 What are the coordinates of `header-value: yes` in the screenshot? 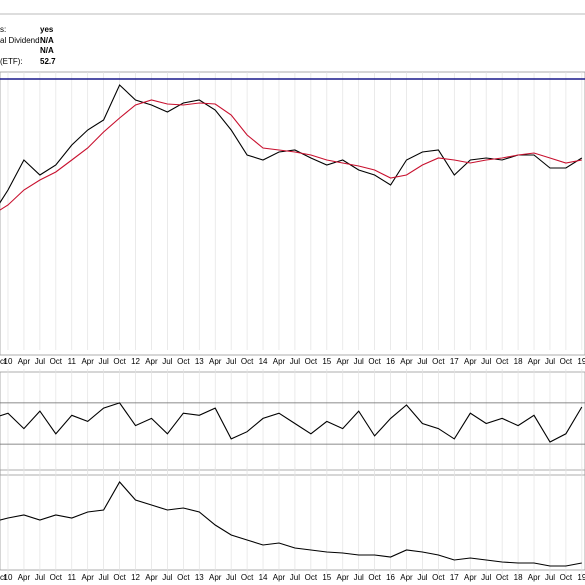 It's located at (47, 29).